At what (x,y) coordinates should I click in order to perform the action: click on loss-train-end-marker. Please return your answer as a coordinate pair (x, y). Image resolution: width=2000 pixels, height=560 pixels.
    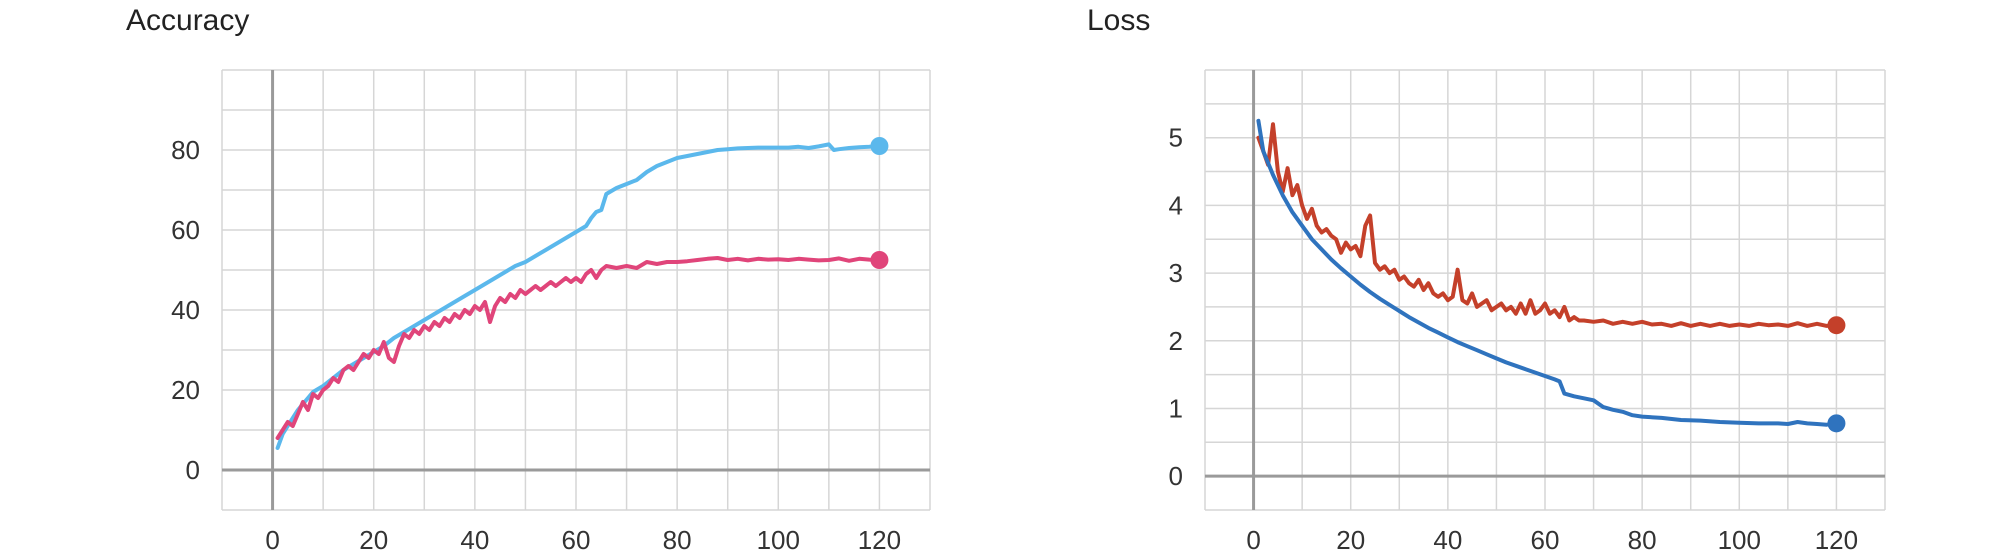
    Looking at the image, I should click on (1836, 423).